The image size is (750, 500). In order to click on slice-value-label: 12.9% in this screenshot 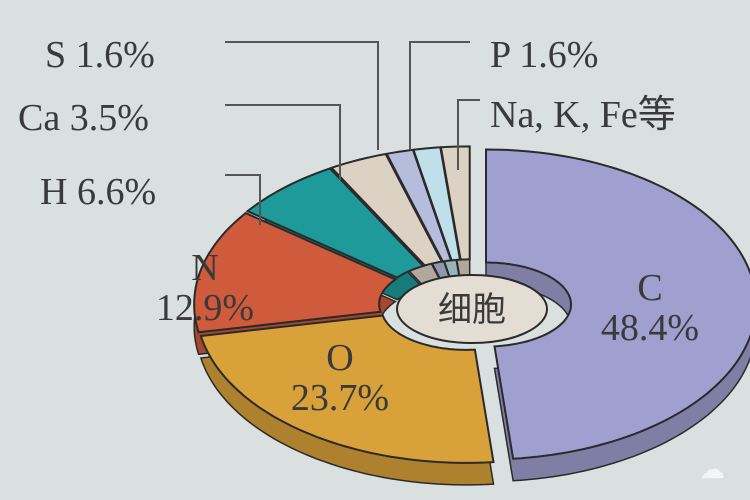, I will do `click(205, 308)`.